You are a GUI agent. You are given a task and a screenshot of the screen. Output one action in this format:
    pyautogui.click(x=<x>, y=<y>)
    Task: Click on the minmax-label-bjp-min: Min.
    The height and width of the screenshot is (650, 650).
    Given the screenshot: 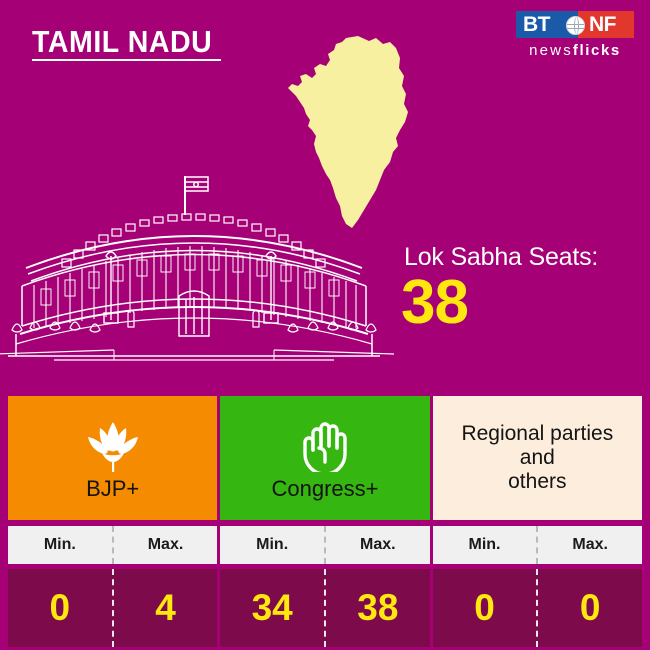 What is the action you would take?
    pyautogui.click(x=59, y=544)
    